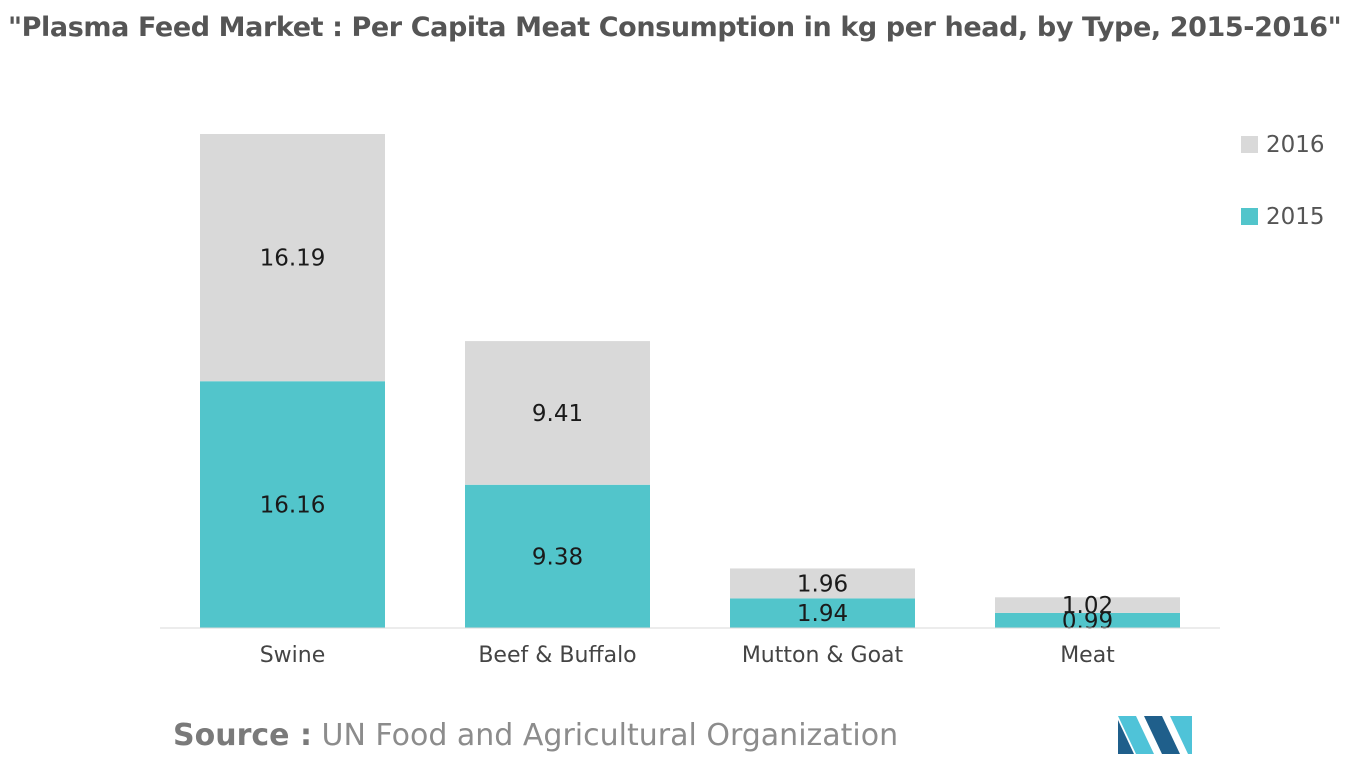 This screenshot has width=1366, height=768. I want to click on x-tick-label-0: Swine, so click(293, 655).